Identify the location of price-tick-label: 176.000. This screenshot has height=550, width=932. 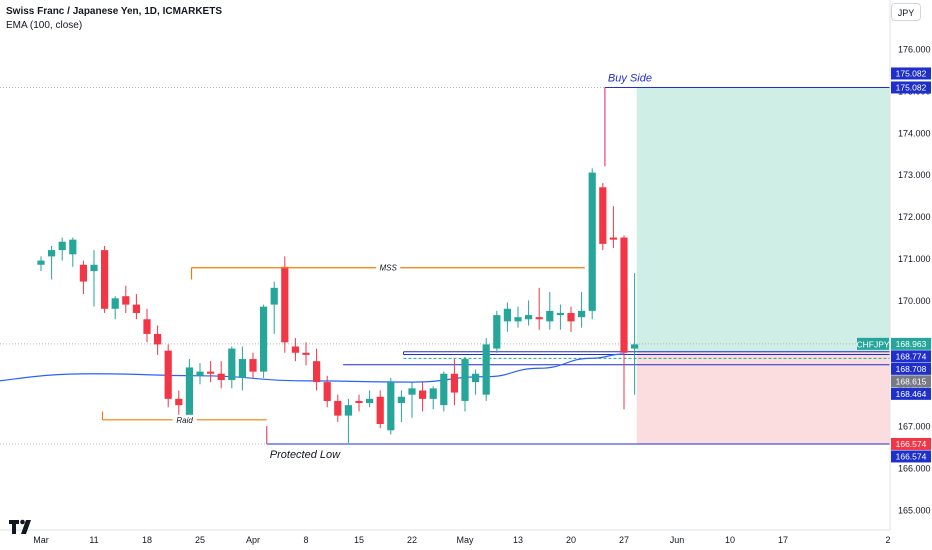
(914, 50).